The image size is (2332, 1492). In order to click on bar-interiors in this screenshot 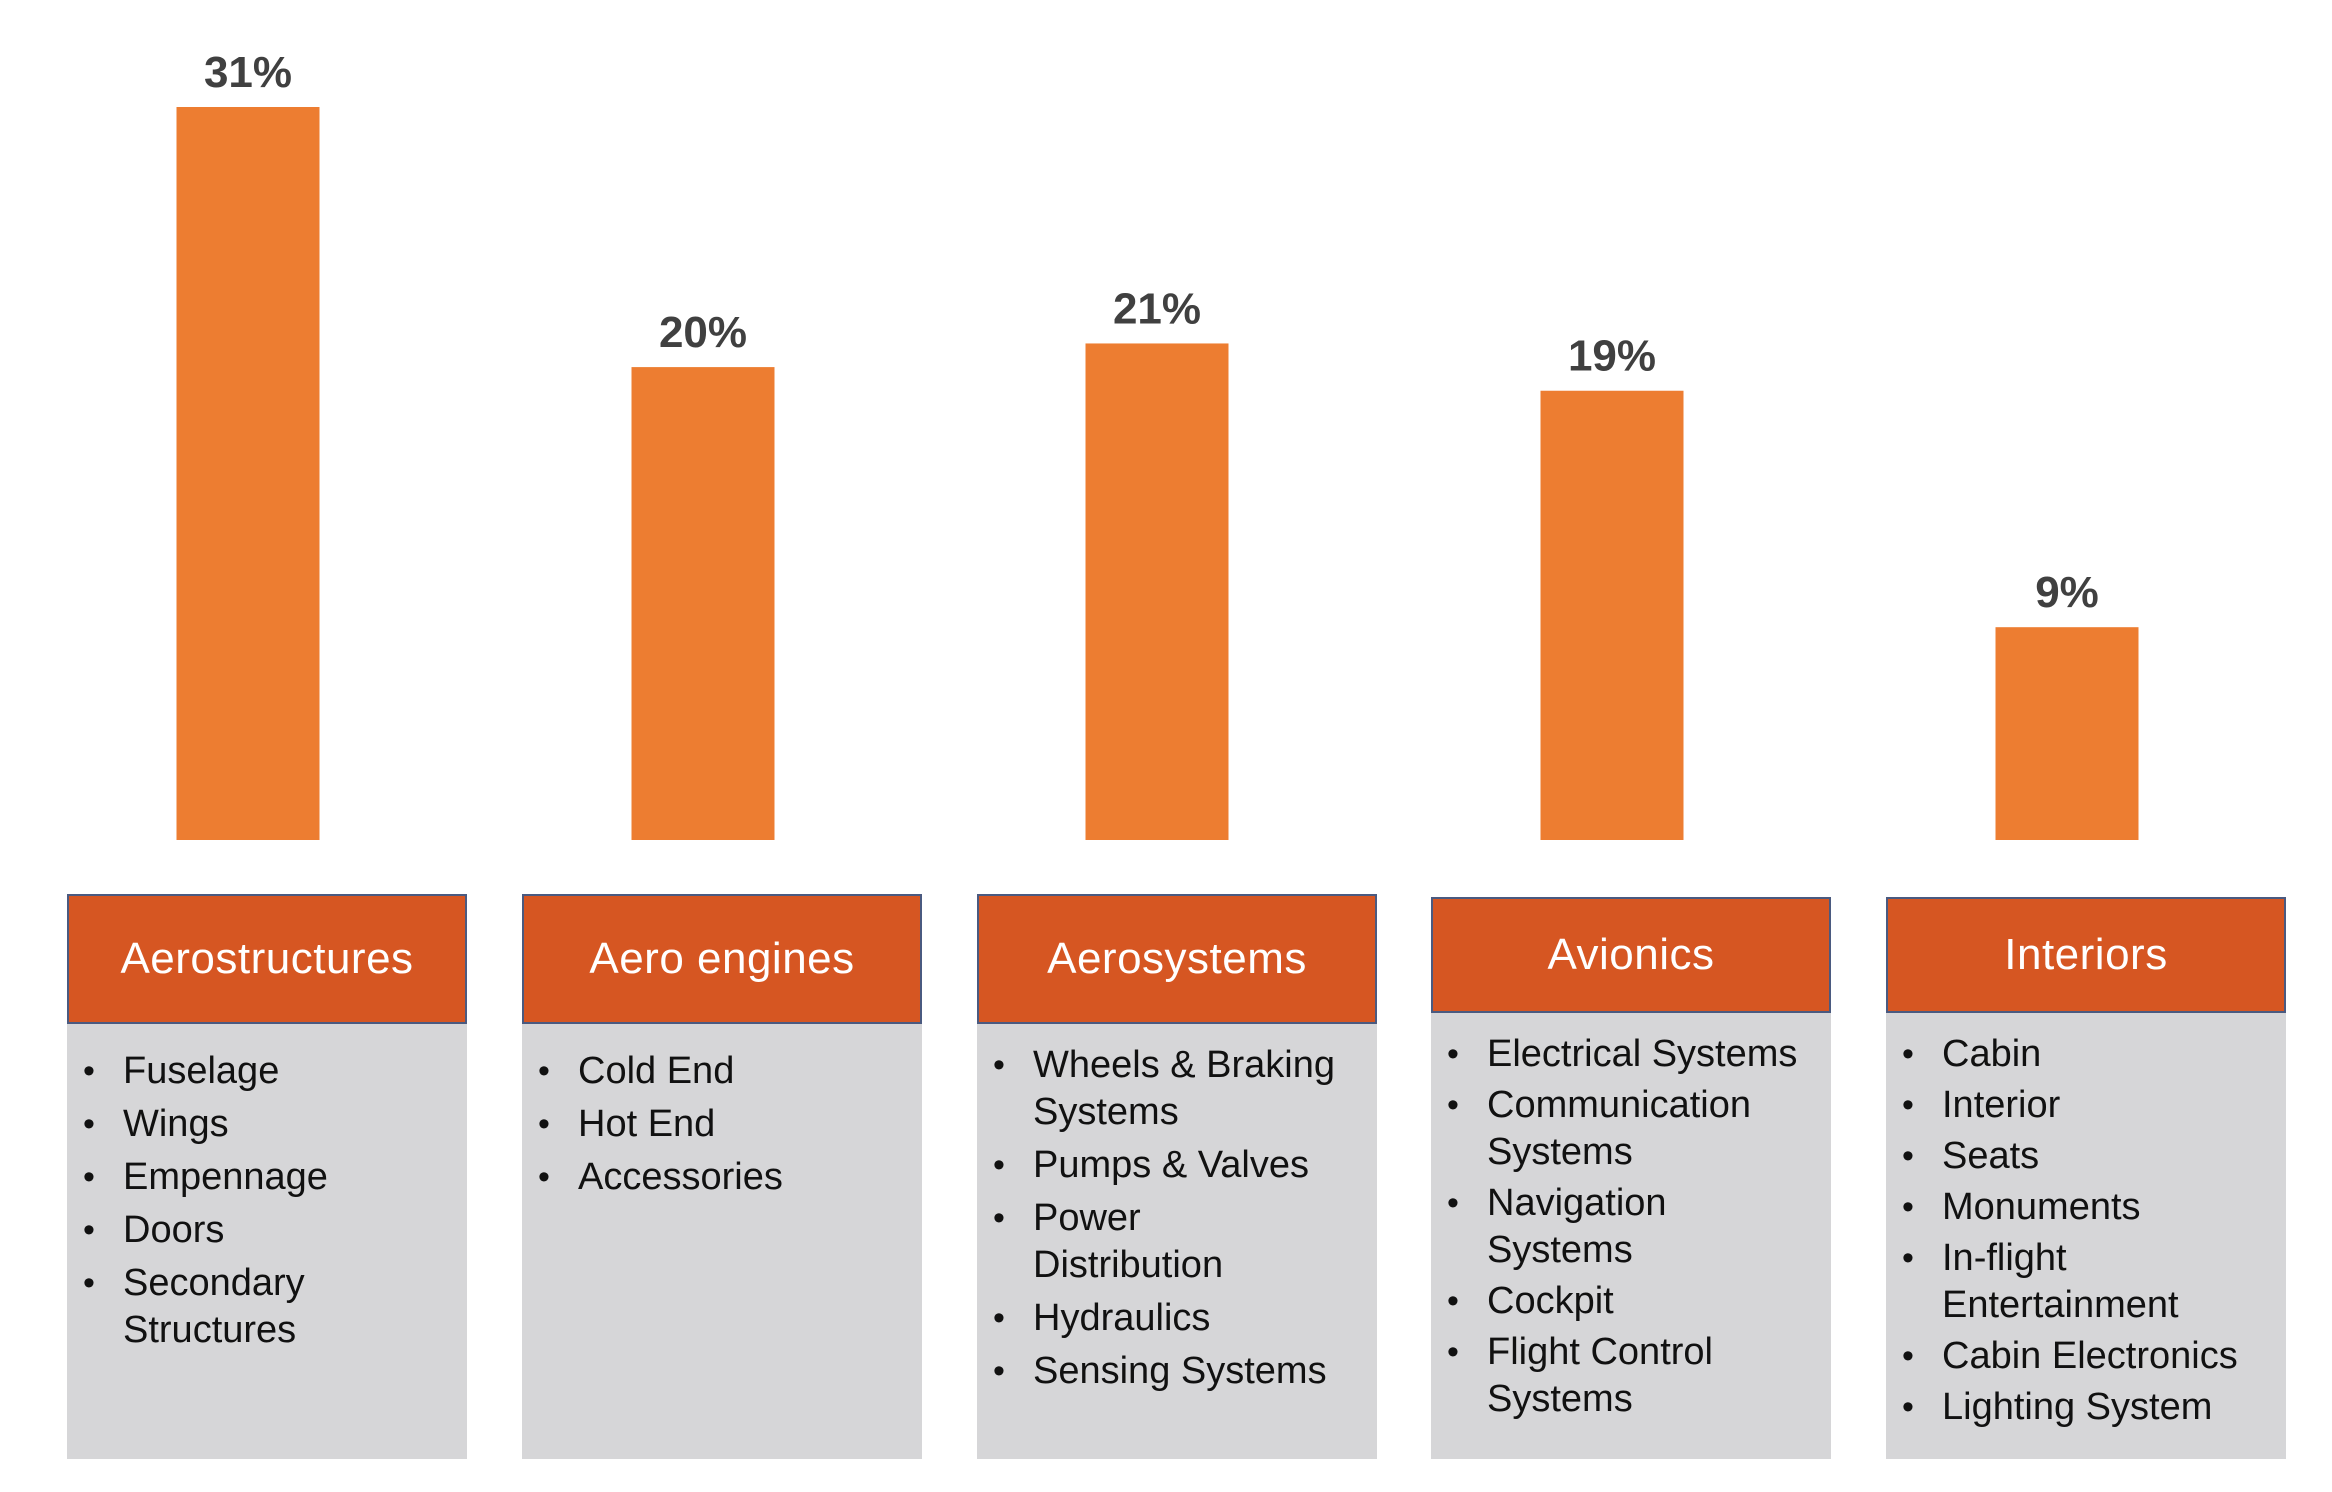, I will do `click(2067, 733)`.